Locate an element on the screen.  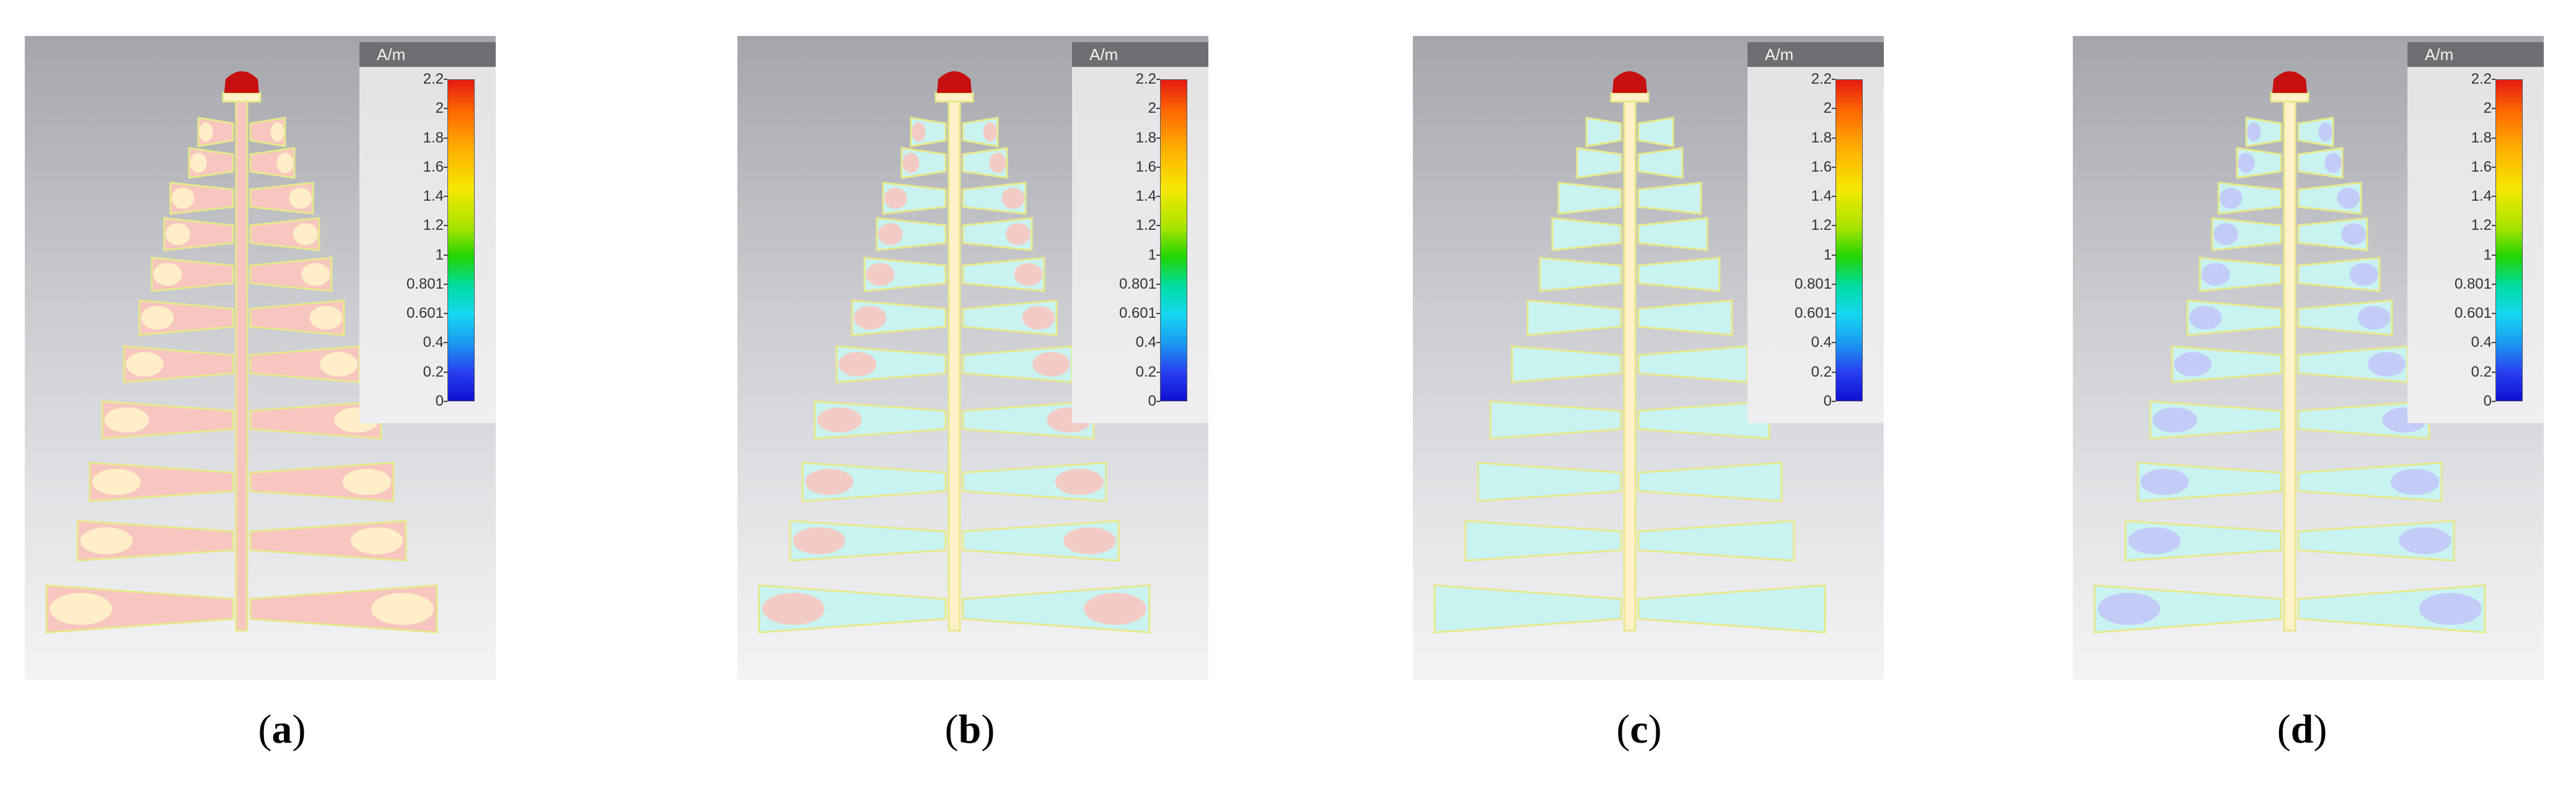
legend-tick-label: 1.2 is located at coordinates (1822, 225).